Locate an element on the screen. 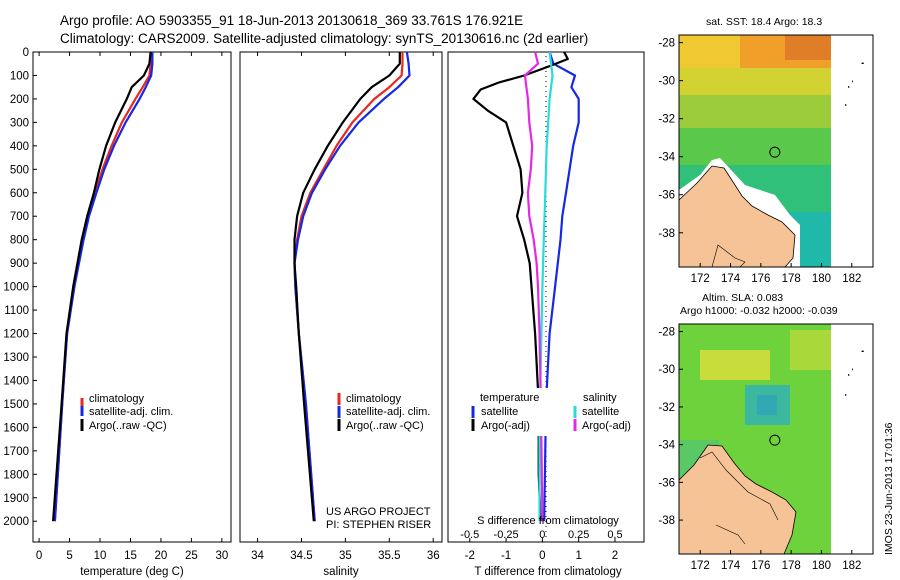 The image size is (900, 580). x-tick-label: 36 is located at coordinates (433, 556).